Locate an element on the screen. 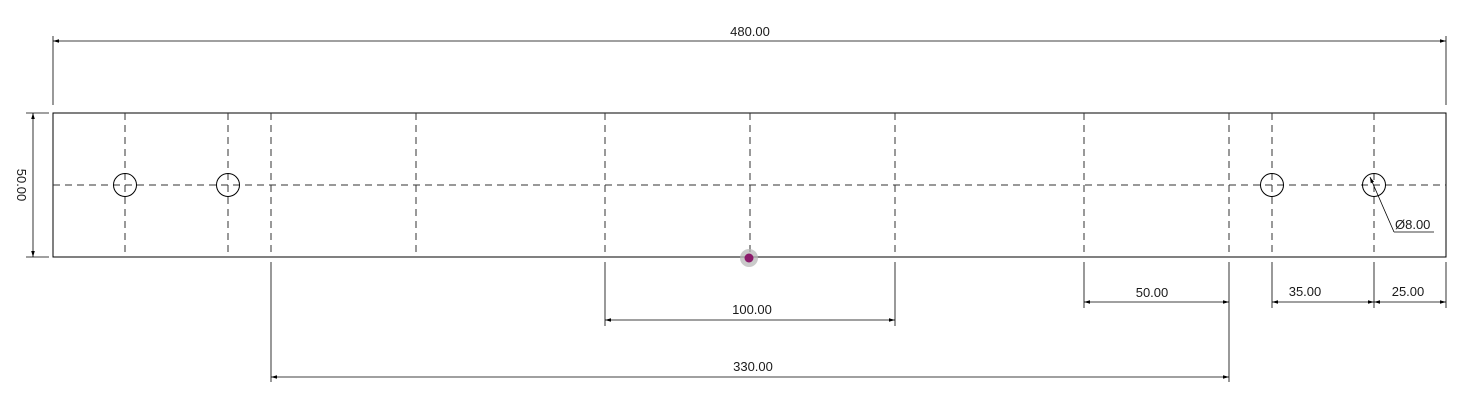 This screenshot has height=410, width=1467. dimension-text: Ø8.00 is located at coordinates (1412, 224).